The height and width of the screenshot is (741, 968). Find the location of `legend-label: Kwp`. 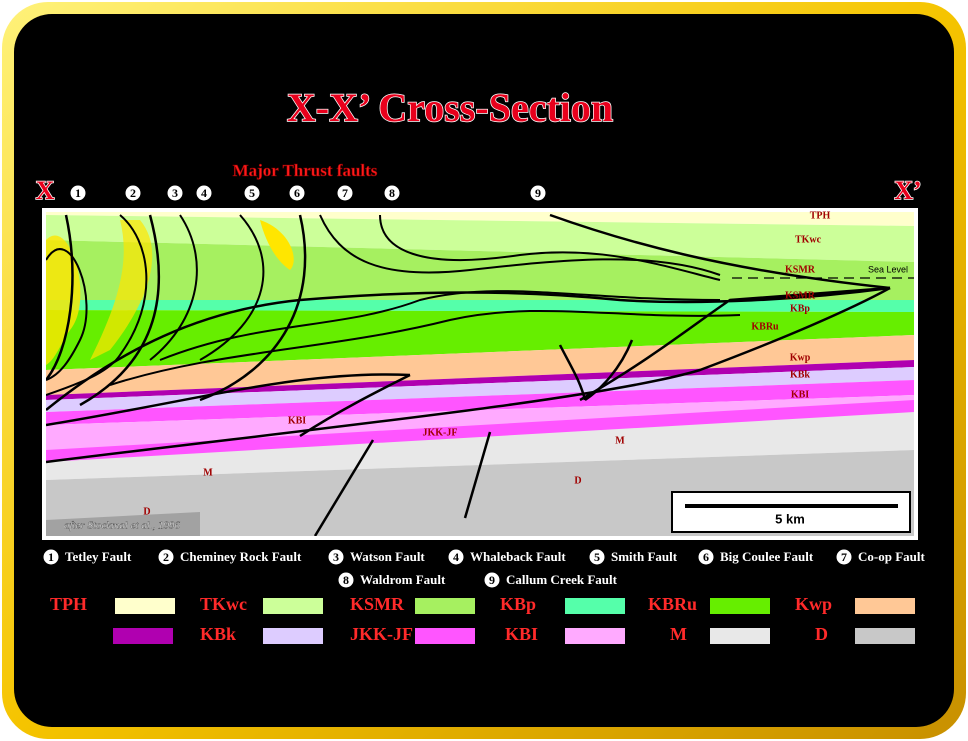

legend-label: Kwp is located at coordinates (813, 604).